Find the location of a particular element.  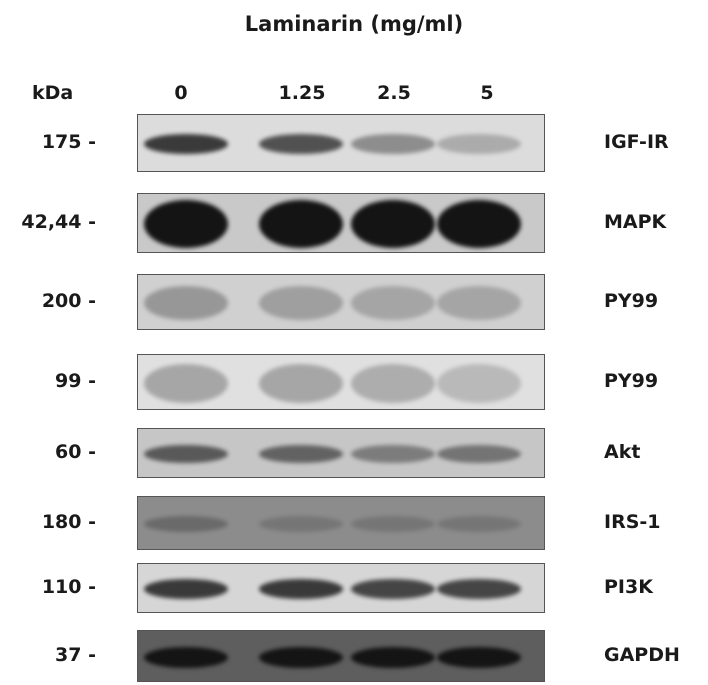

lane-label-3: 5 is located at coordinates (487, 93).